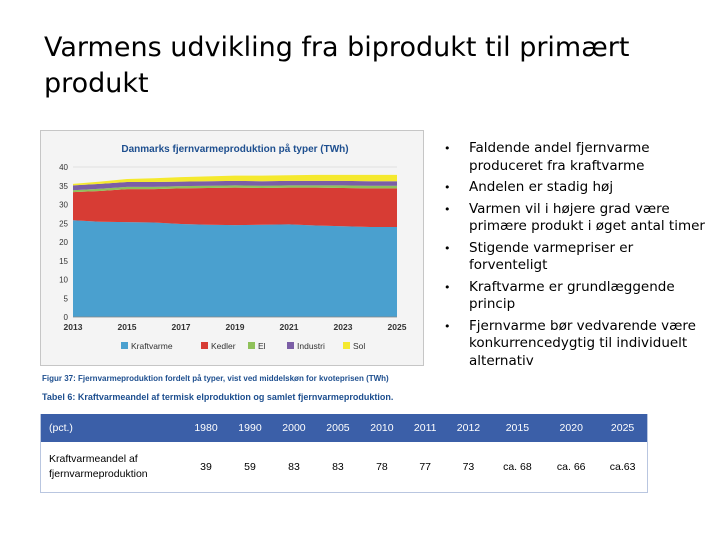 This screenshot has width=720, height=540. What do you see at coordinates (468, 467) in the screenshot?
I see `table-cell: 73` at bounding box center [468, 467].